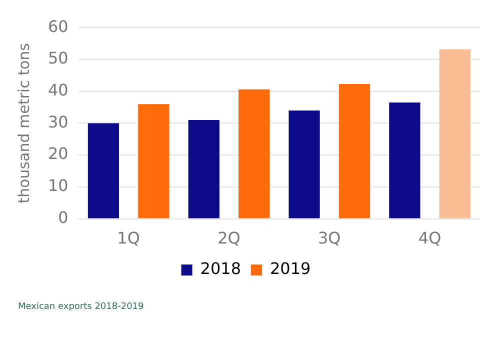  What do you see at coordinates (63, 217) in the screenshot?
I see `y-tick-label: 0` at bounding box center [63, 217].